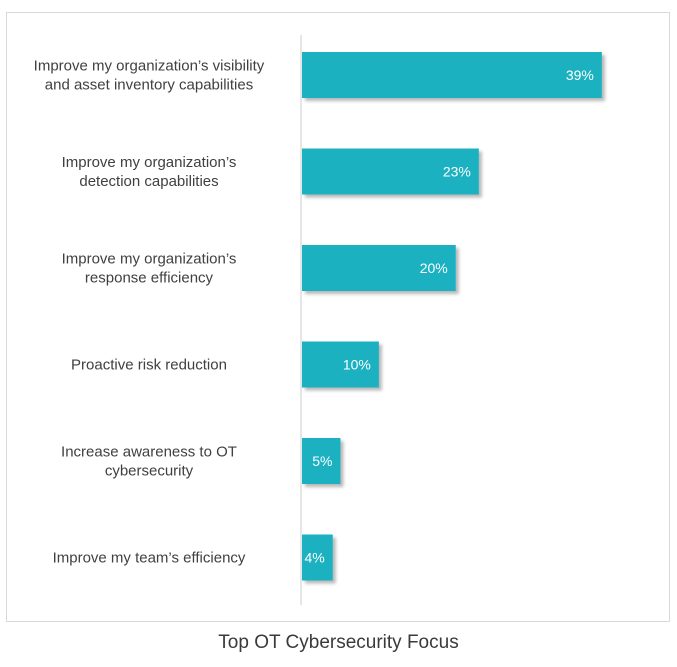 This screenshot has width=677, height=667. What do you see at coordinates (457, 172) in the screenshot?
I see `bar-value-label: 23%` at bounding box center [457, 172].